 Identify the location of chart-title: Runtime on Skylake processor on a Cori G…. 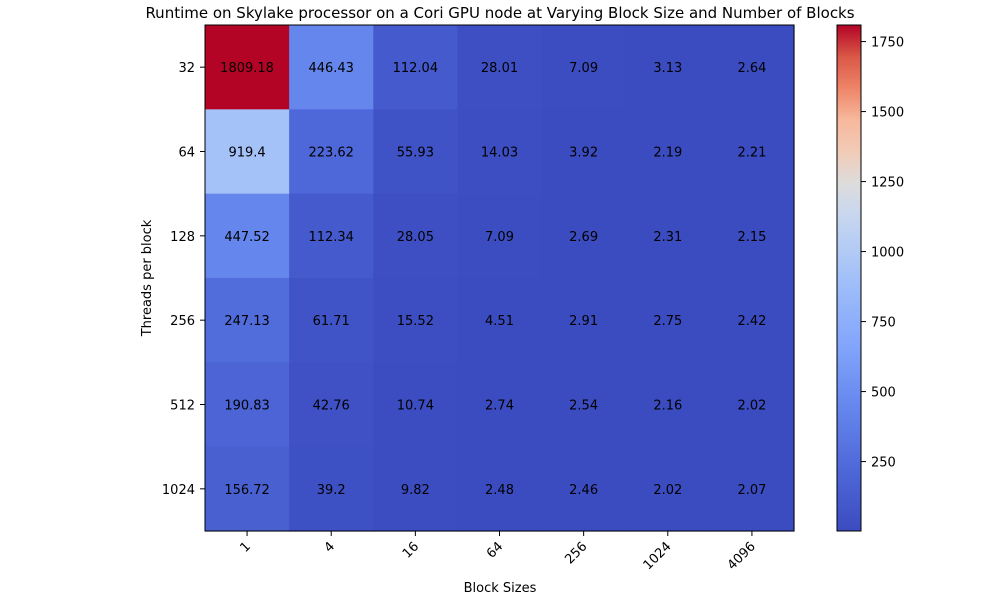
(499, 13).